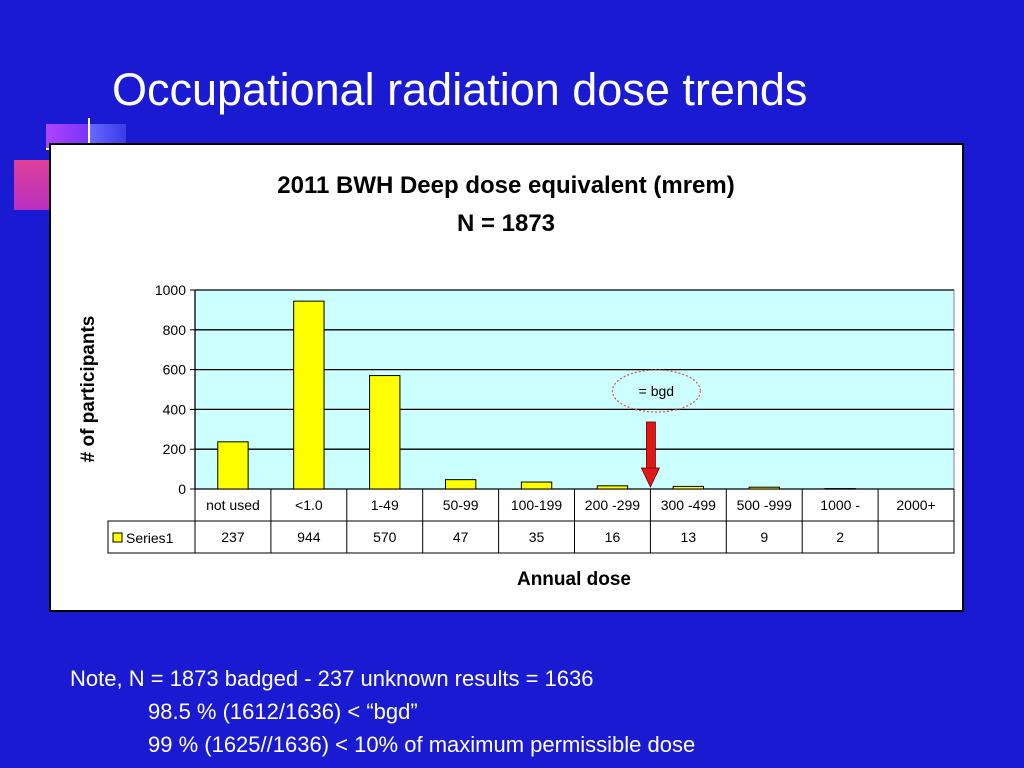 This screenshot has height=768, width=1024. I want to click on data-table-value: 35, so click(537, 537).